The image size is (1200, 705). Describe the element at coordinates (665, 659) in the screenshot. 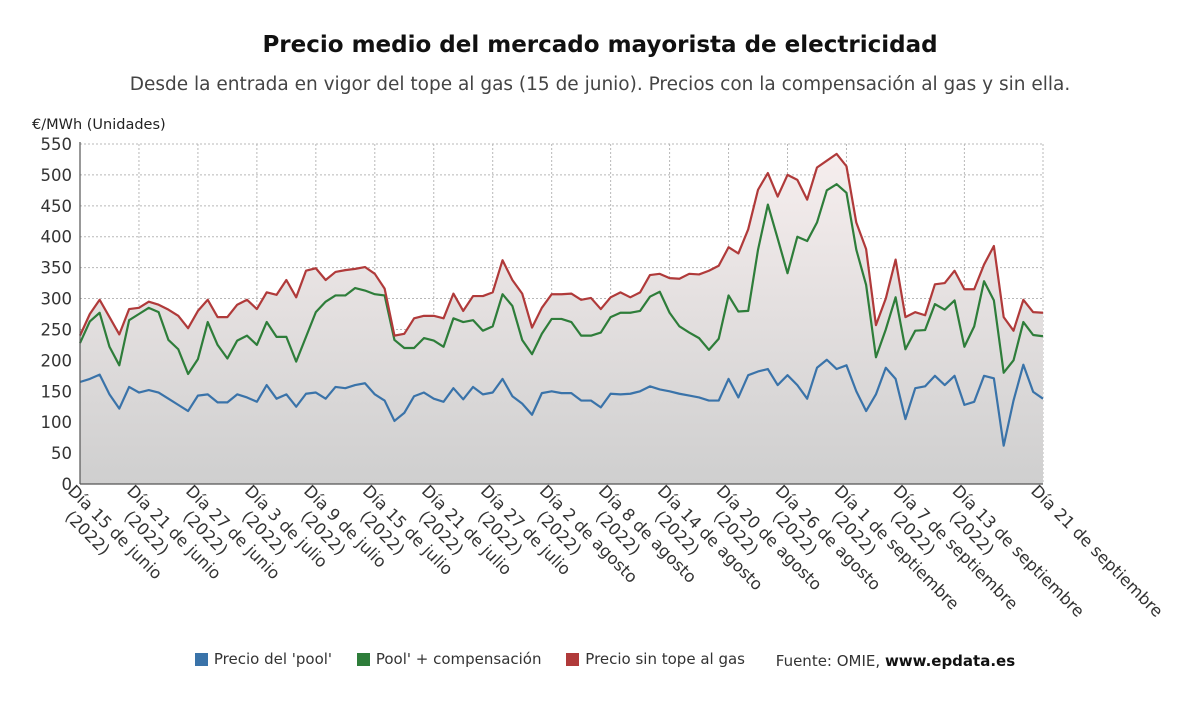

I see `legend-label-sin-tope: Precio sin tope al gas` at that location.